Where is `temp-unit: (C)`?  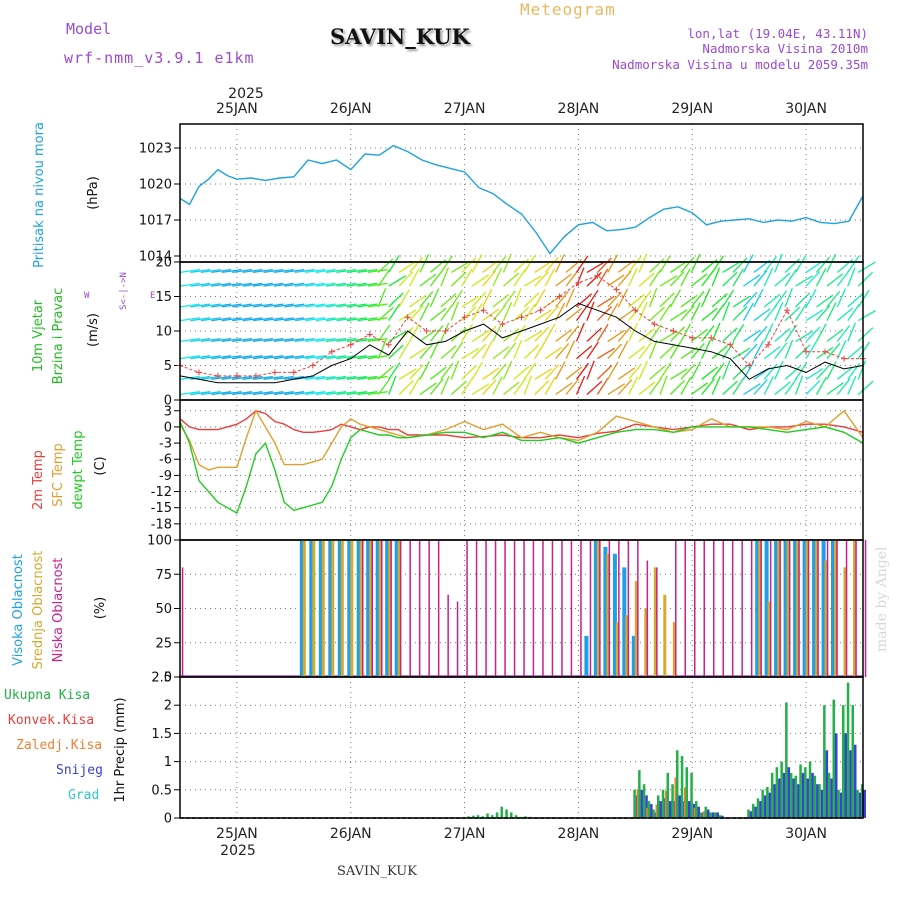 temp-unit: (C) is located at coordinates (100, 465).